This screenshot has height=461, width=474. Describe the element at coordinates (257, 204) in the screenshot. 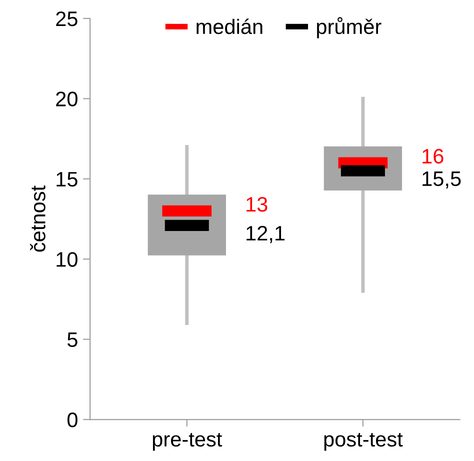

I see `annotation: 13` at that location.